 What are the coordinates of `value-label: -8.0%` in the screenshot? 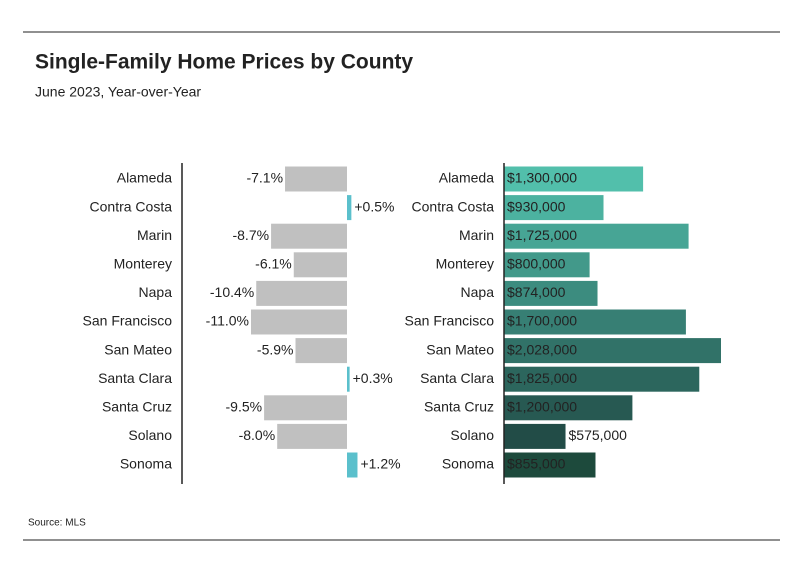 It's located at (257, 435).